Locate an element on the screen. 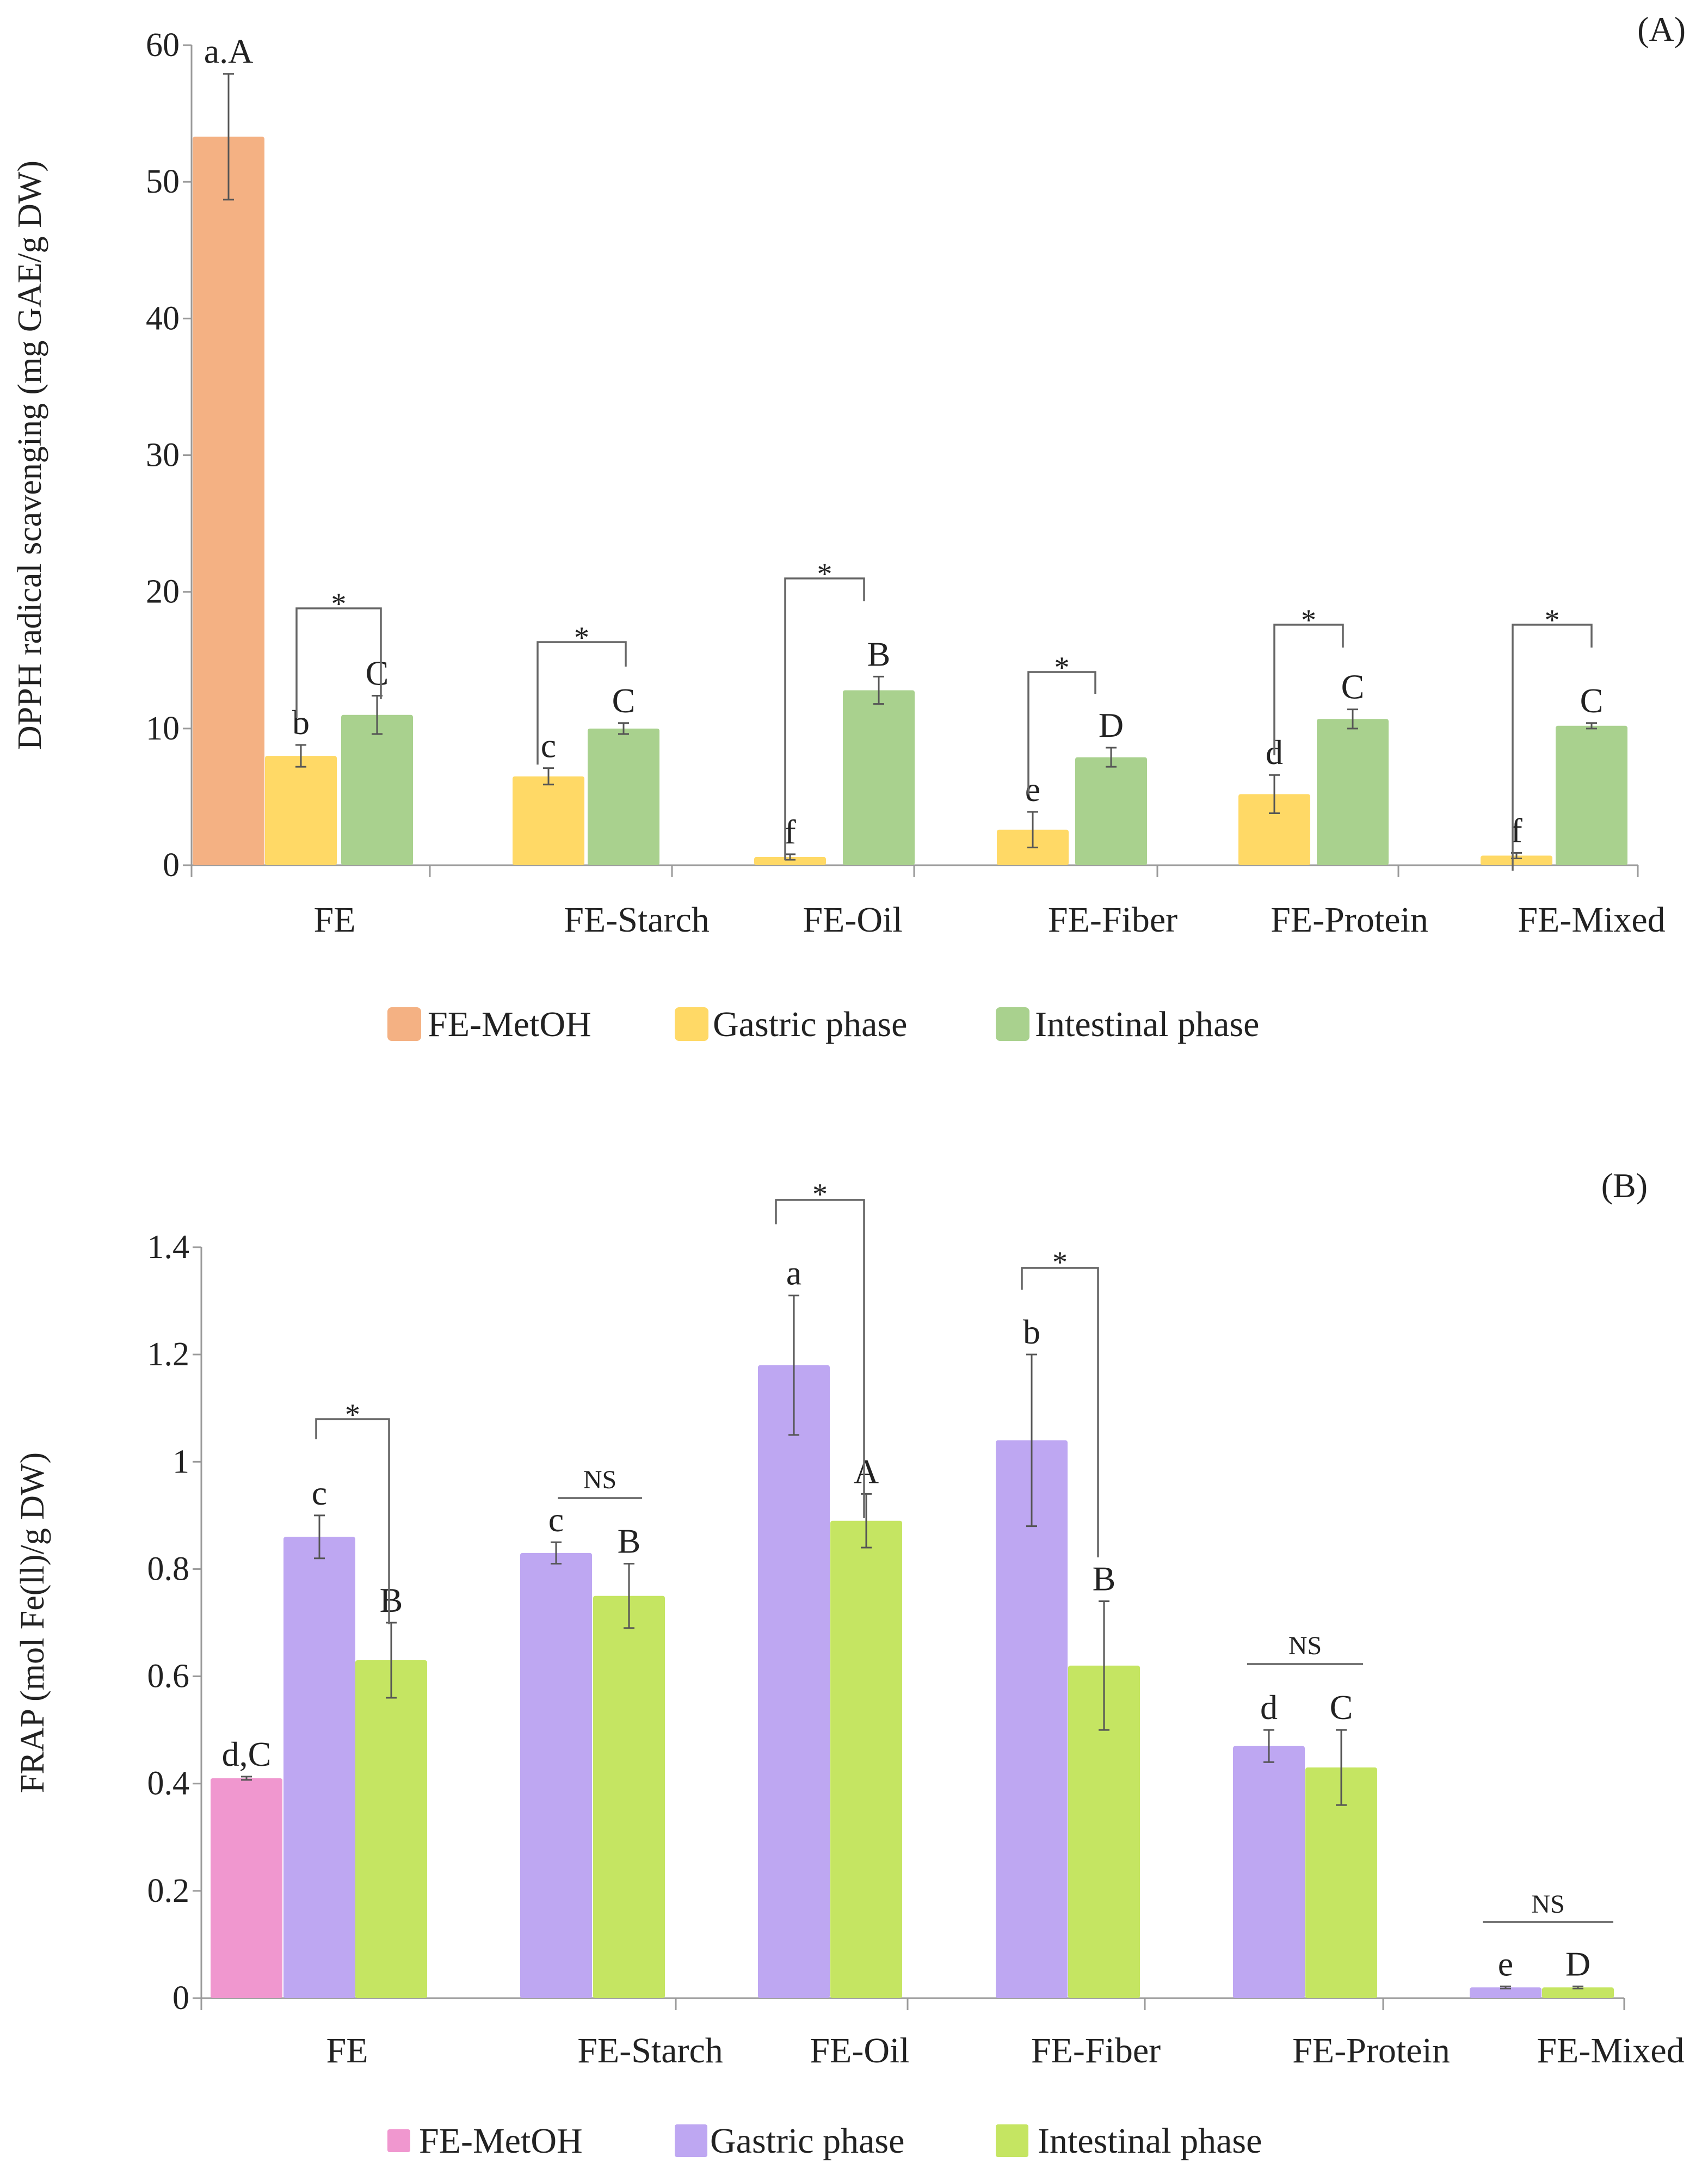 This screenshot has height=2175, width=1708. bar-significance-letter: d is located at coordinates (1269, 1707).